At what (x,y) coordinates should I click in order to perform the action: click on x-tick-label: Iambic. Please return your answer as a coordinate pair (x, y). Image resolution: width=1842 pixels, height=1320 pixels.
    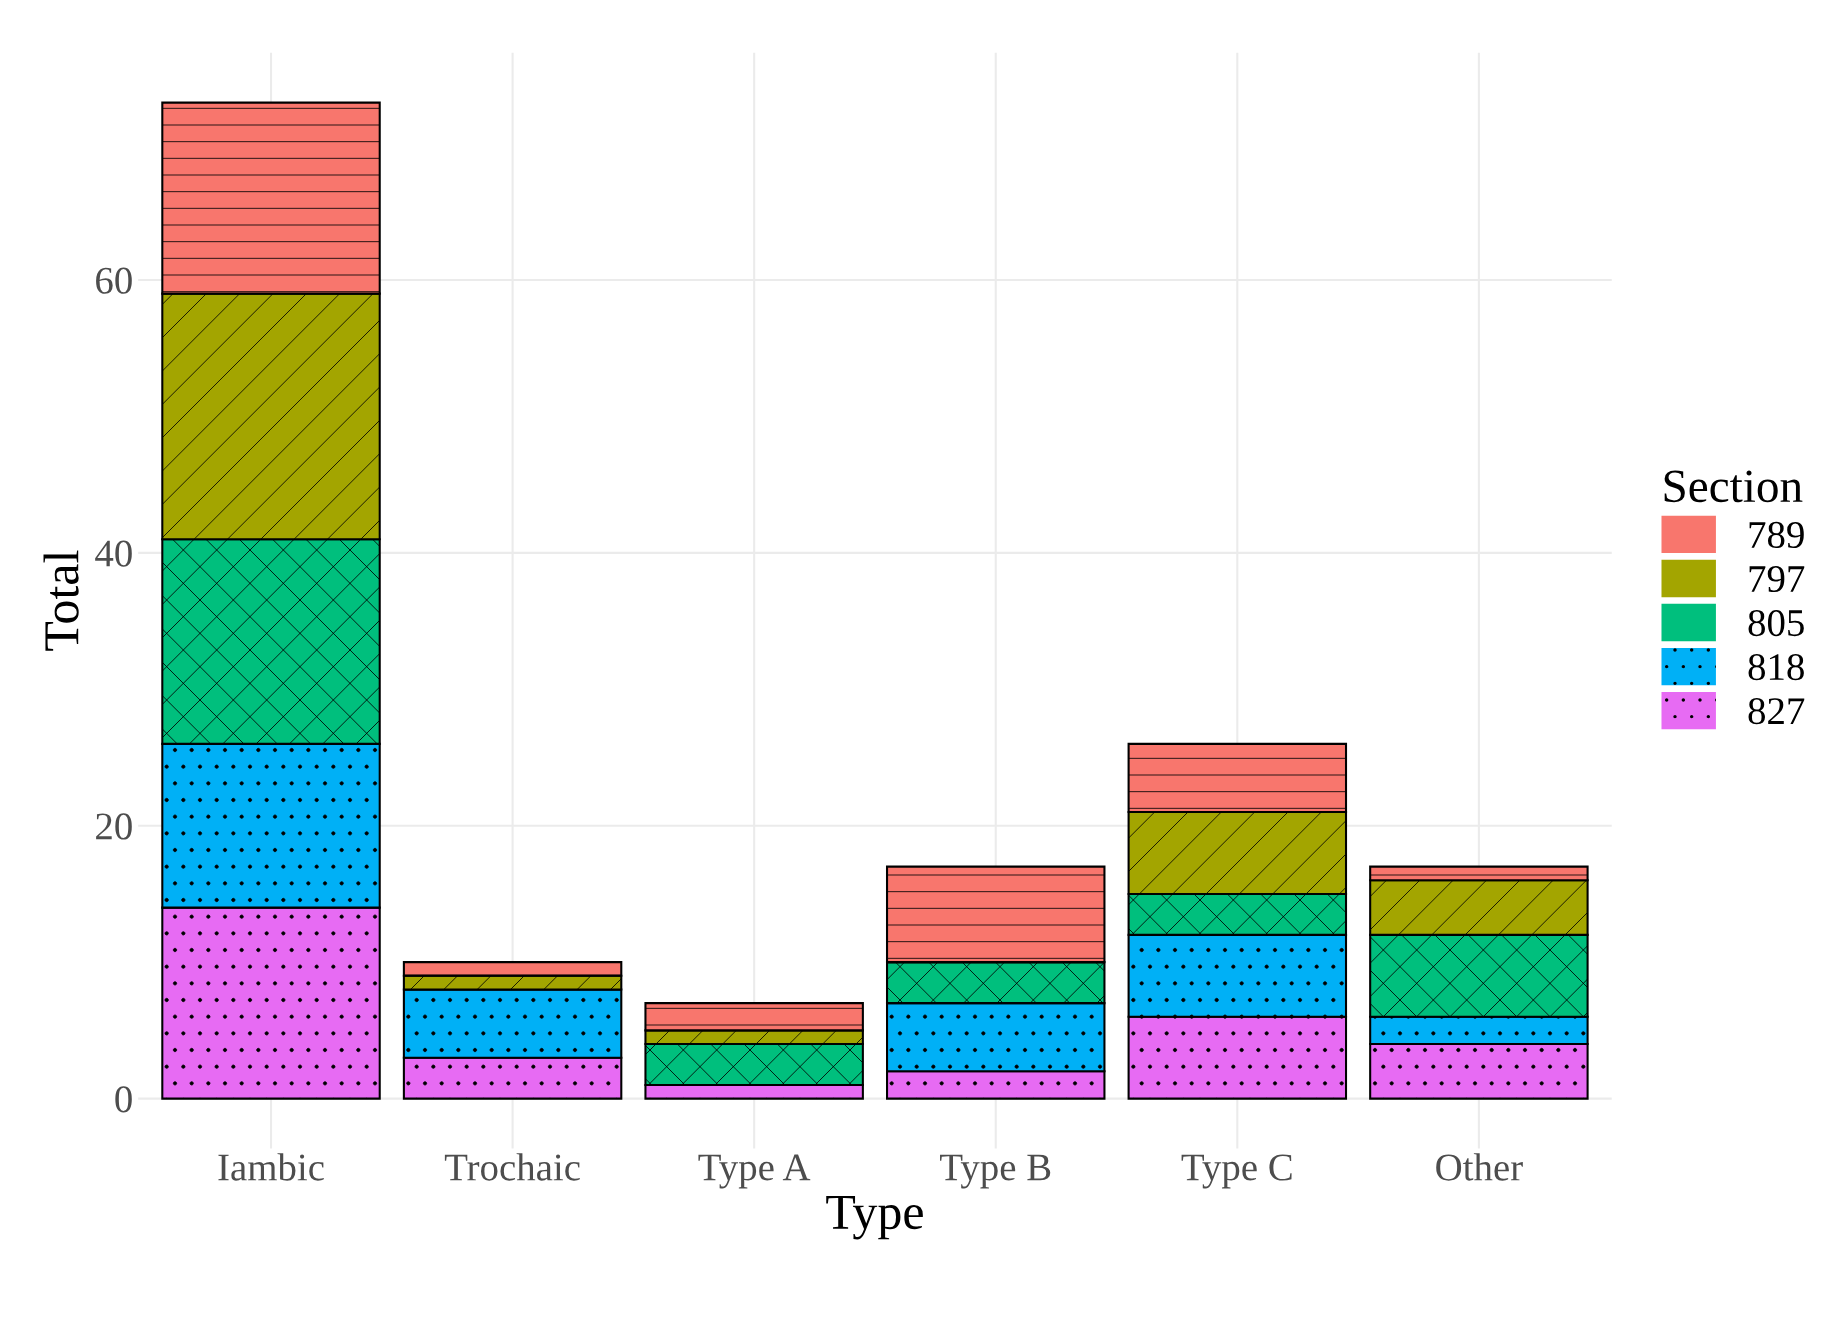
    Looking at the image, I should click on (271, 1167).